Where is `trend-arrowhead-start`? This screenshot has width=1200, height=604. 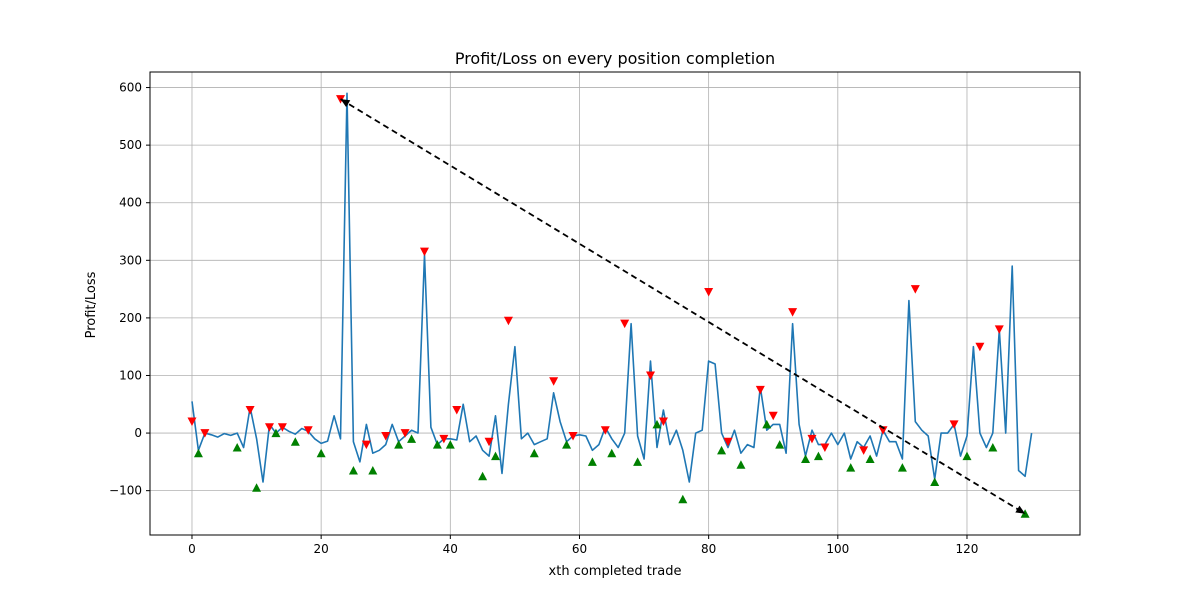
trend-arrowhead-start is located at coordinates (345, 103).